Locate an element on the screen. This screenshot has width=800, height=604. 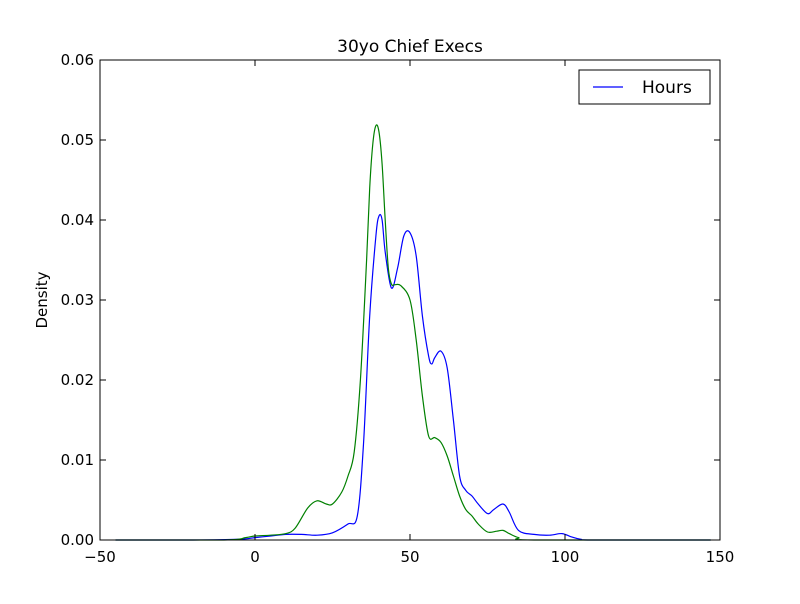
x-tick-label: 50 is located at coordinates (409, 557).